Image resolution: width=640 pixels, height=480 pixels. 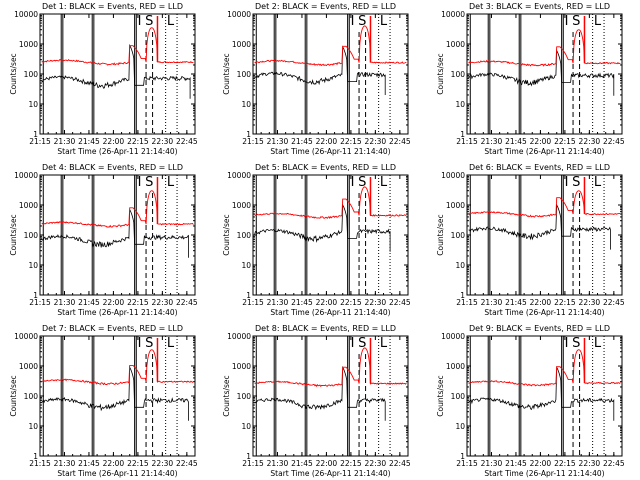 What do you see at coordinates (567, 21) in the screenshot?
I see `interval-marker-I: I` at bounding box center [567, 21].